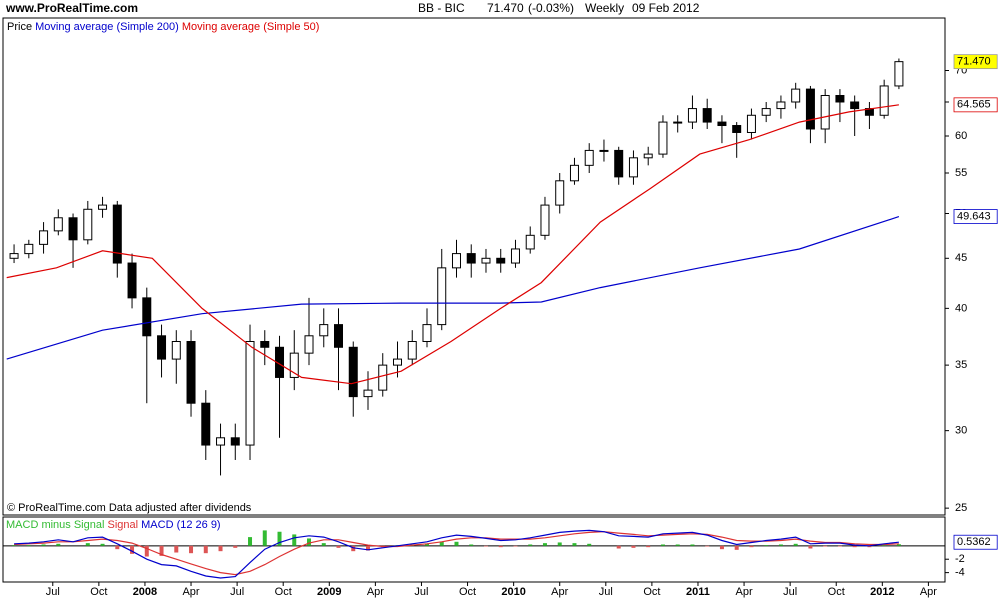 Image resolution: width=1000 pixels, height=600 pixels. I want to click on x-tick-label: 2012, so click(882, 592).